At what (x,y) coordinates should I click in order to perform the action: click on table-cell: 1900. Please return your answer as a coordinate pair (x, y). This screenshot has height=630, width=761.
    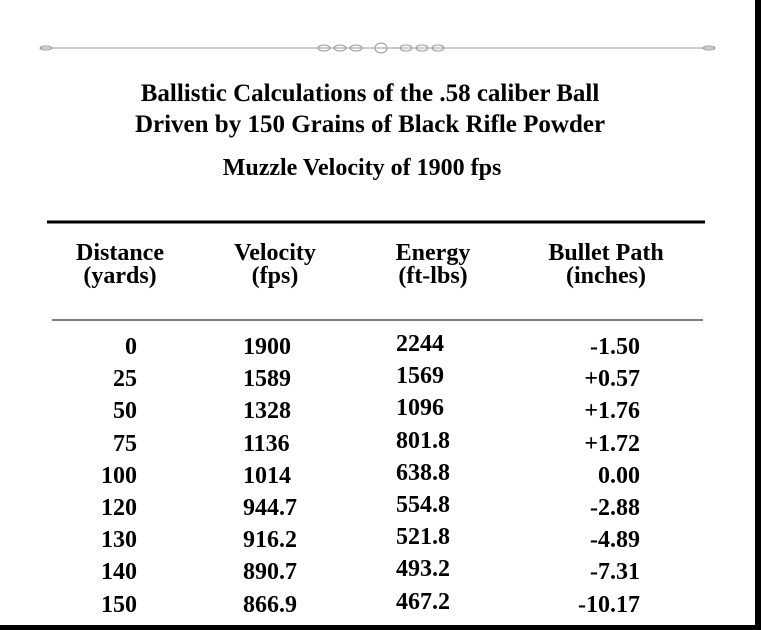
    Looking at the image, I should click on (267, 347).